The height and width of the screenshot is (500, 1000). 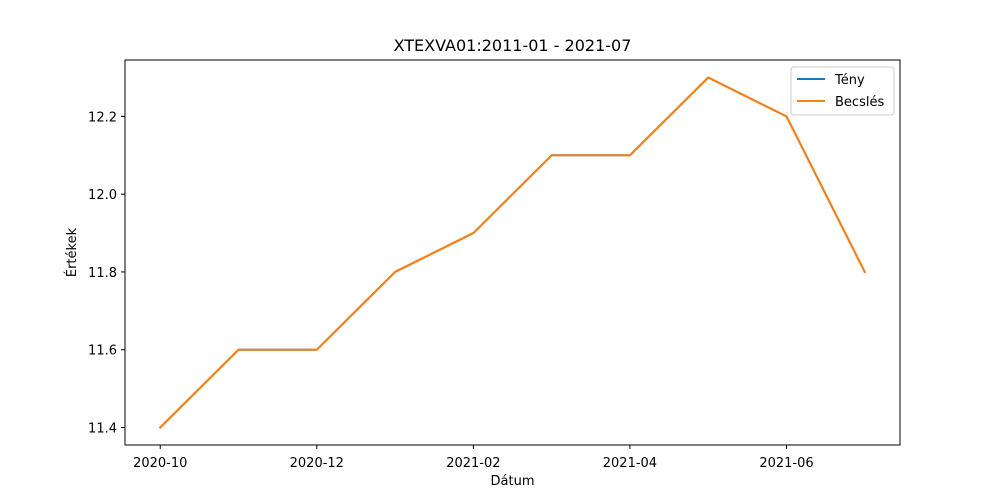 I want to click on chart-title: XTEXVA01:2011-01 - 2021-07, so click(x=513, y=45).